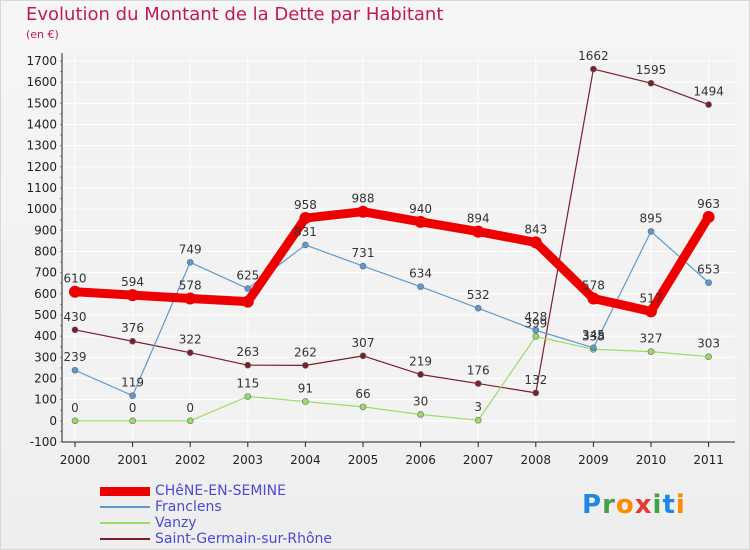 The image size is (750, 550). I want to click on x-tick-label: 2003, so click(248, 460).